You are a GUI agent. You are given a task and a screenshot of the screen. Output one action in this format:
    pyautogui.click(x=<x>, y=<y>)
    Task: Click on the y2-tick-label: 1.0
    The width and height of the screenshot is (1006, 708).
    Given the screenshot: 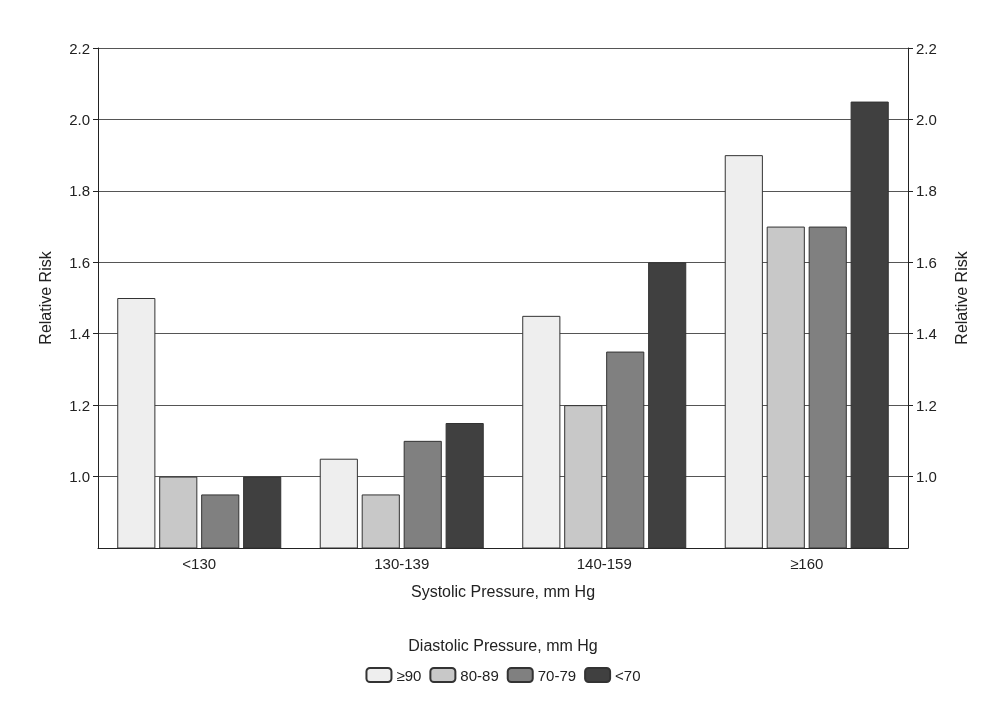 What is the action you would take?
    pyautogui.click(x=926, y=477)
    